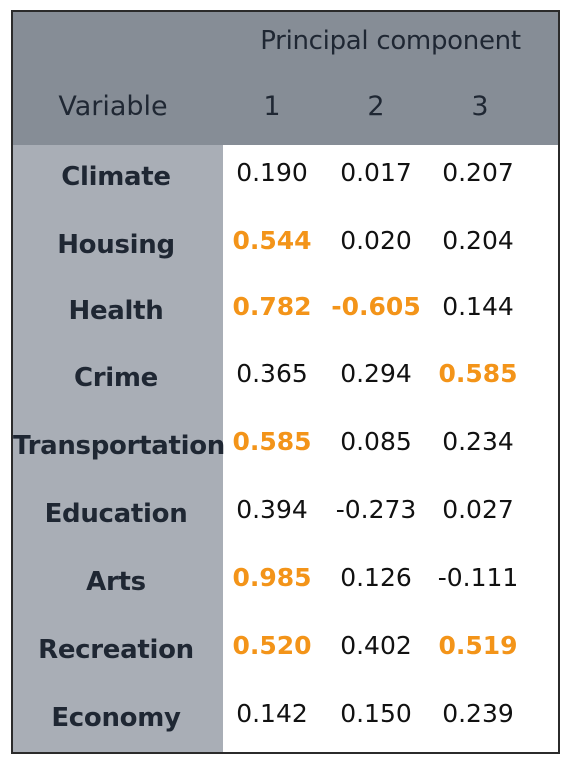 This screenshot has width=573, height=769. What do you see at coordinates (376, 240) in the screenshot?
I see `loading-cell: 0.020` at bounding box center [376, 240].